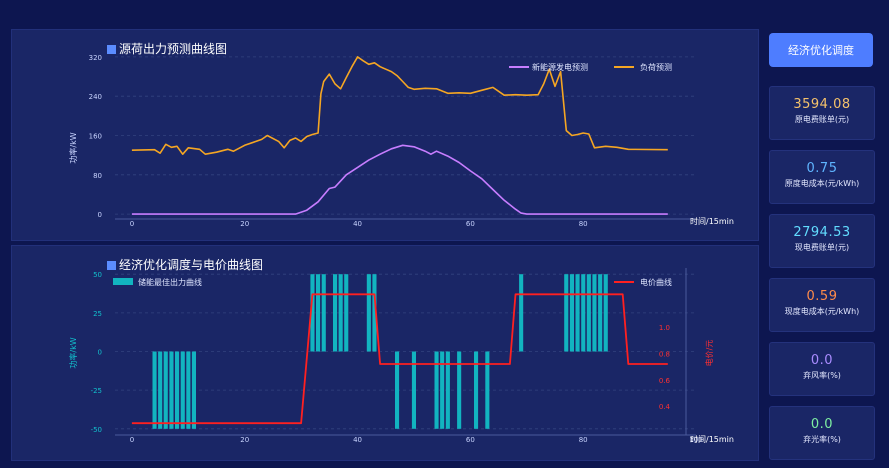 This screenshot has width=889, height=468. What do you see at coordinates (822, 360) in the screenshot?
I see `card-wind-curtailment-value: 0.0` at bounding box center [822, 360].